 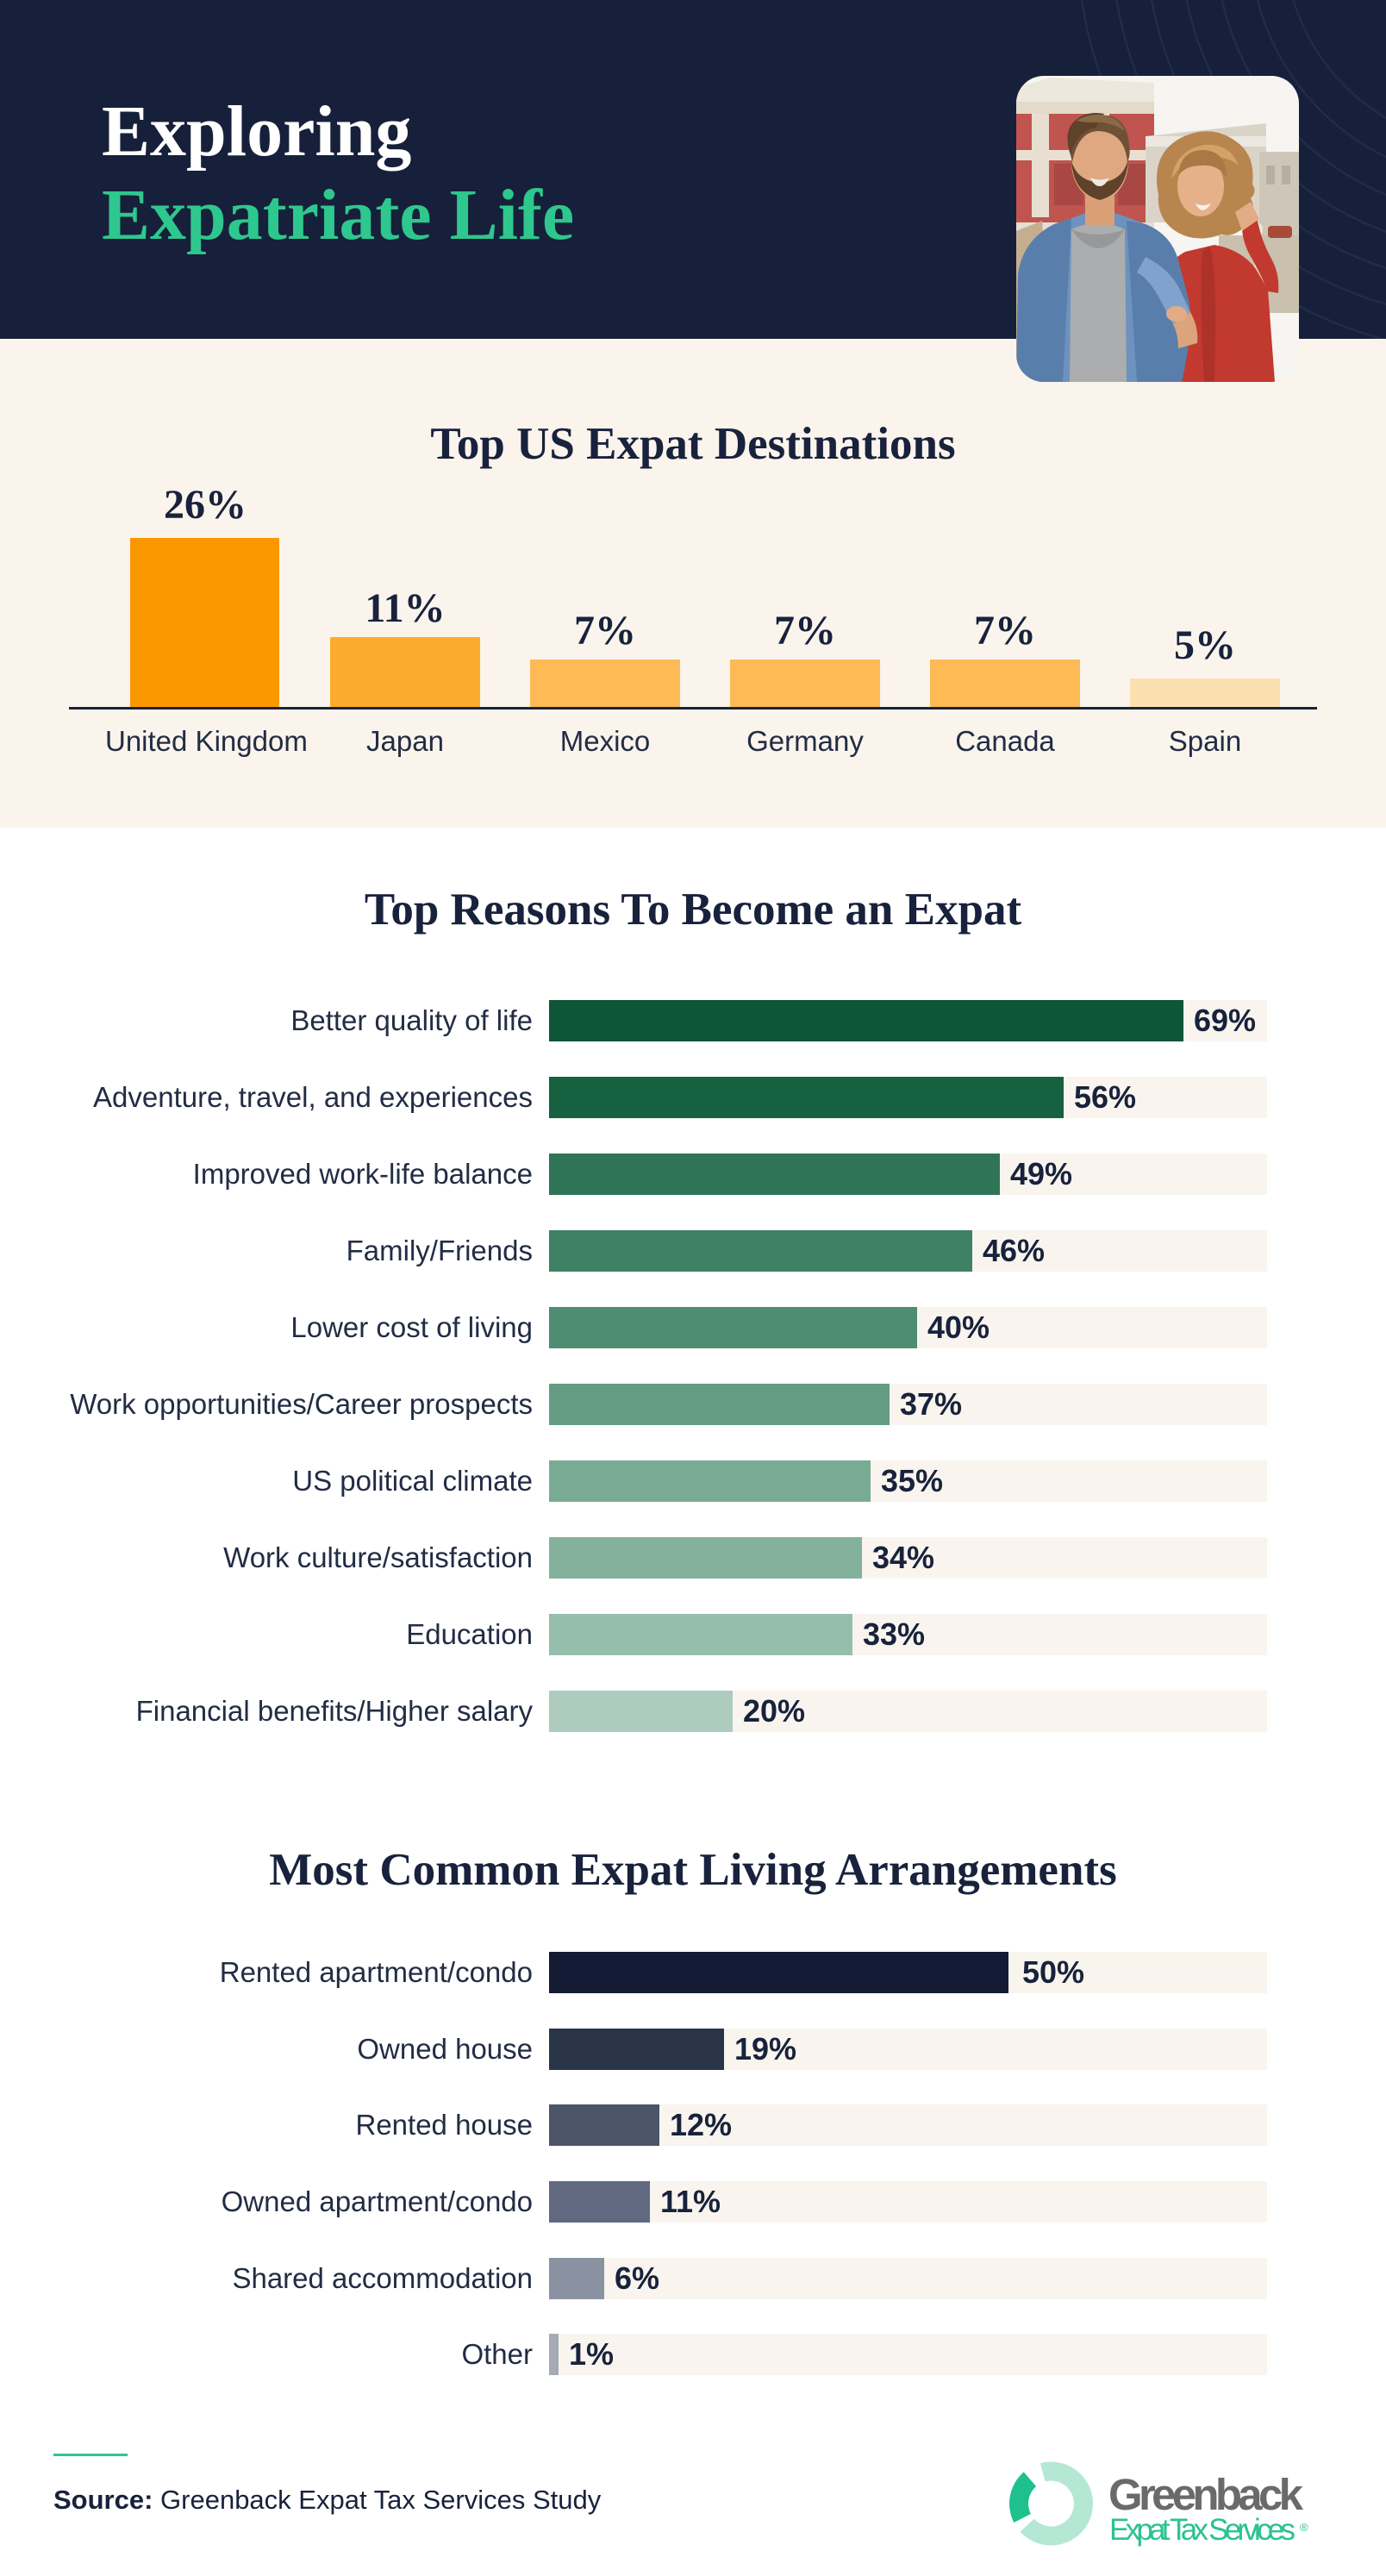 I want to click on svg-text: Greenback, so click(x=1206, y=2495).